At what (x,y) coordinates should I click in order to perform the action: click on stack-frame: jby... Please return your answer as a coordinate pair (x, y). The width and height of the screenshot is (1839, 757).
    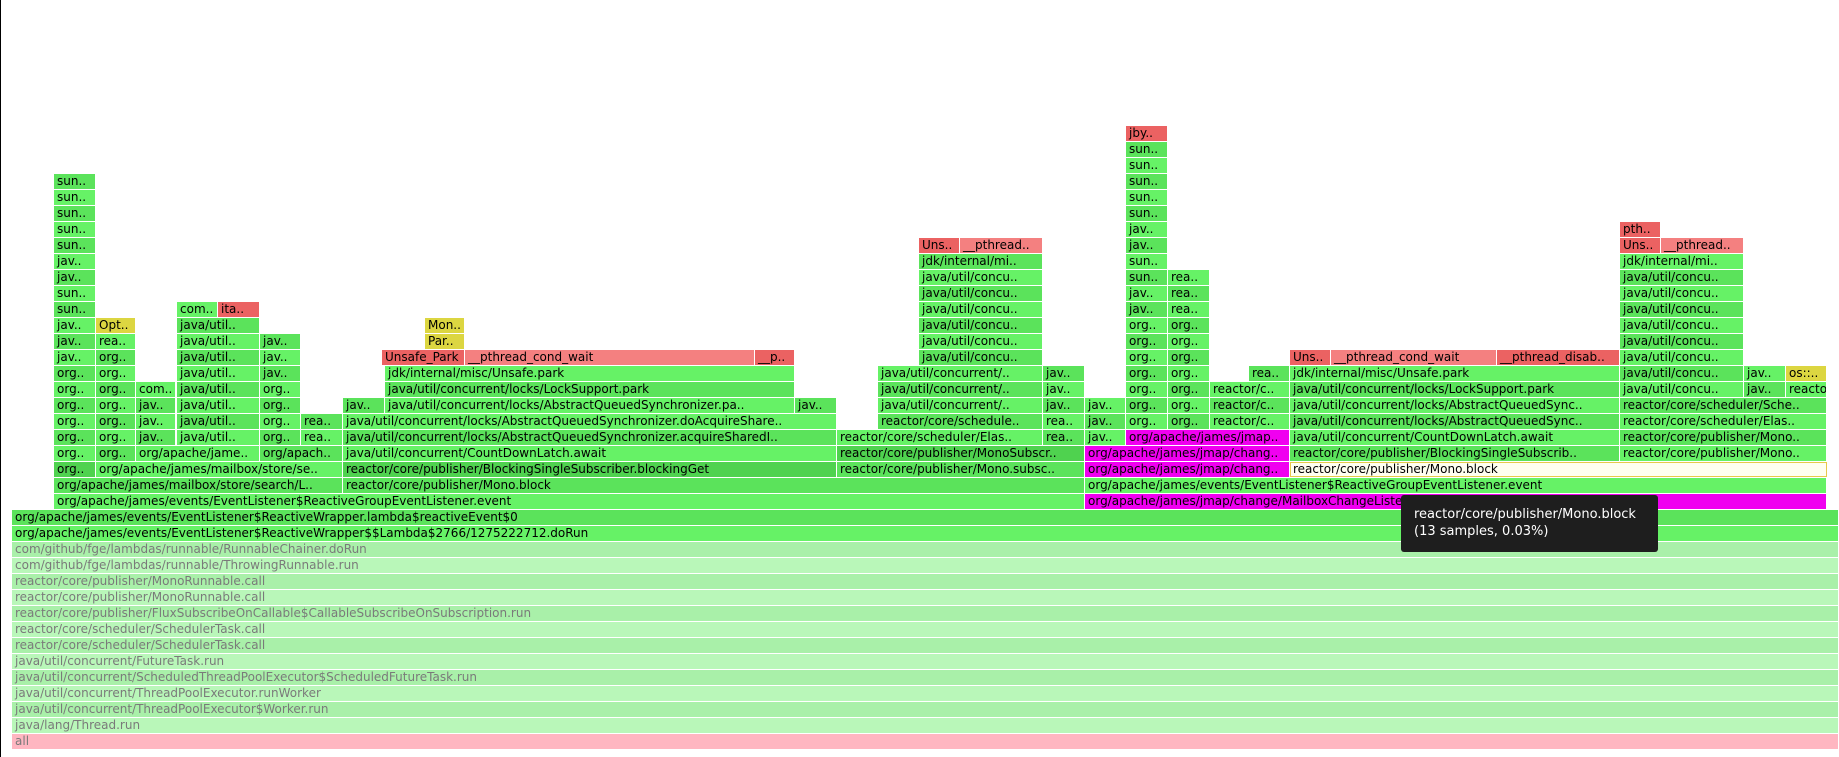
    Looking at the image, I should click on (1147, 133).